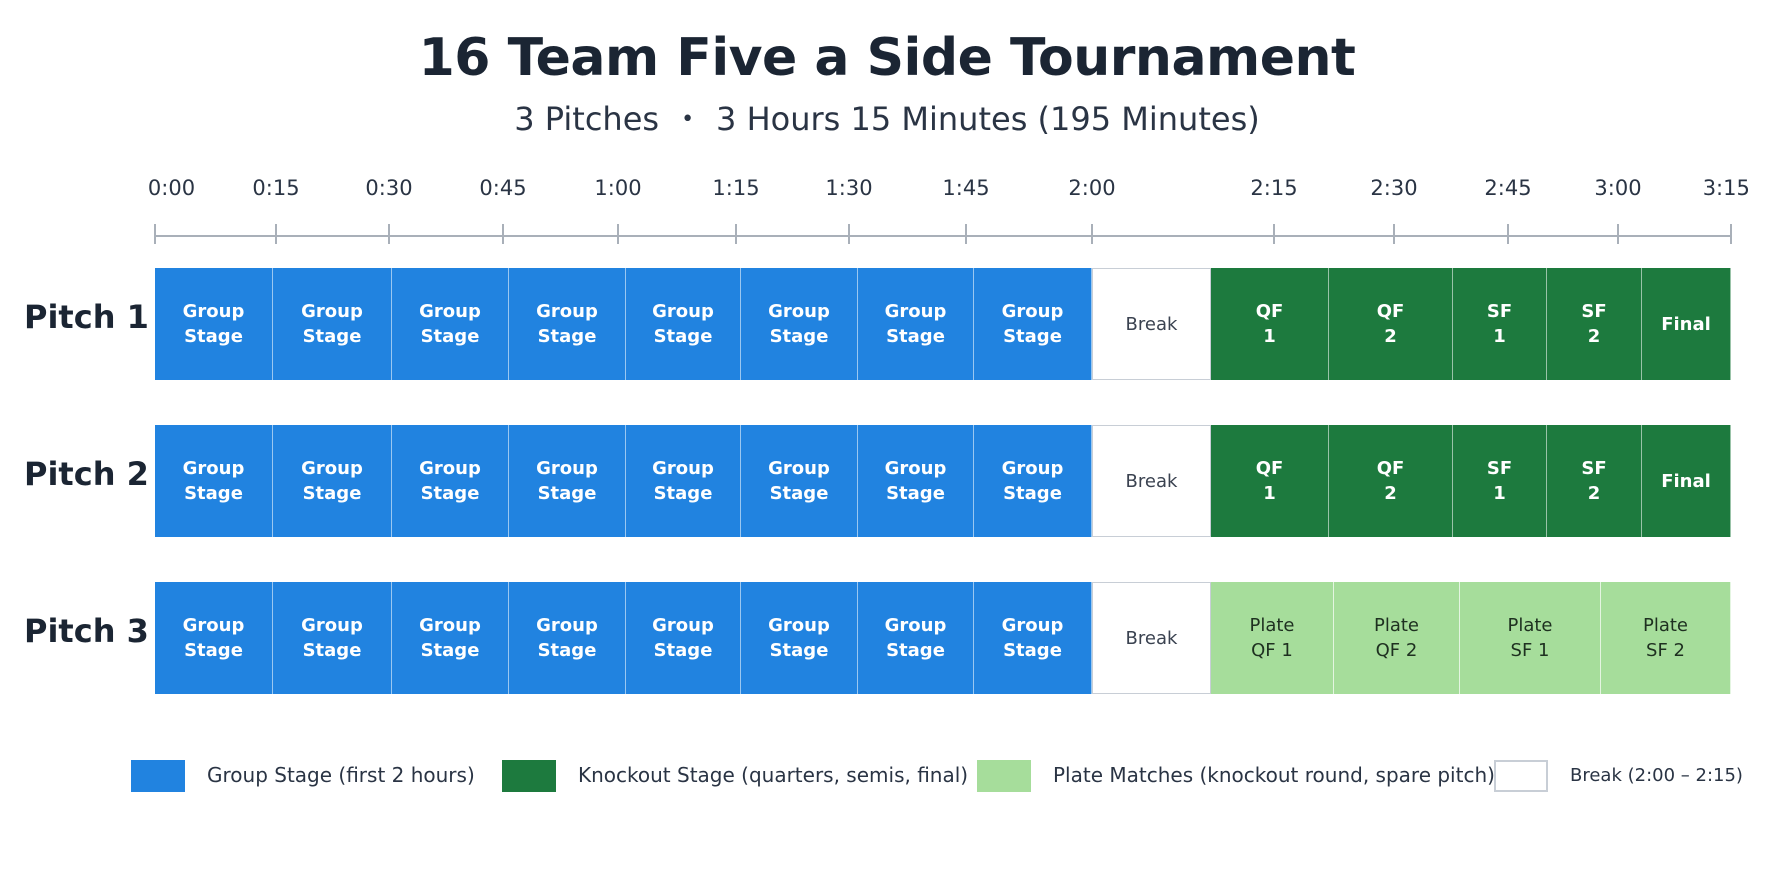 This screenshot has width=1774, height=887. I want to click on legend-label: Group Stage (first 2 hours), so click(341, 775).